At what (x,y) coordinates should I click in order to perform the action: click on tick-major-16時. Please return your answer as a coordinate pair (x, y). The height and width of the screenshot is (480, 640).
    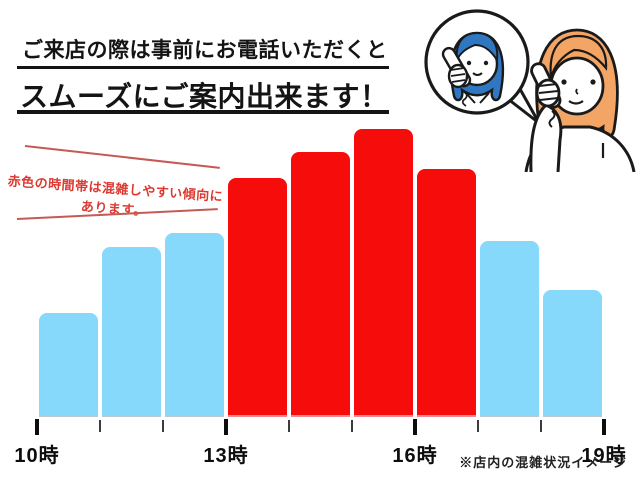
    Looking at the image, I should click on (415, 427).